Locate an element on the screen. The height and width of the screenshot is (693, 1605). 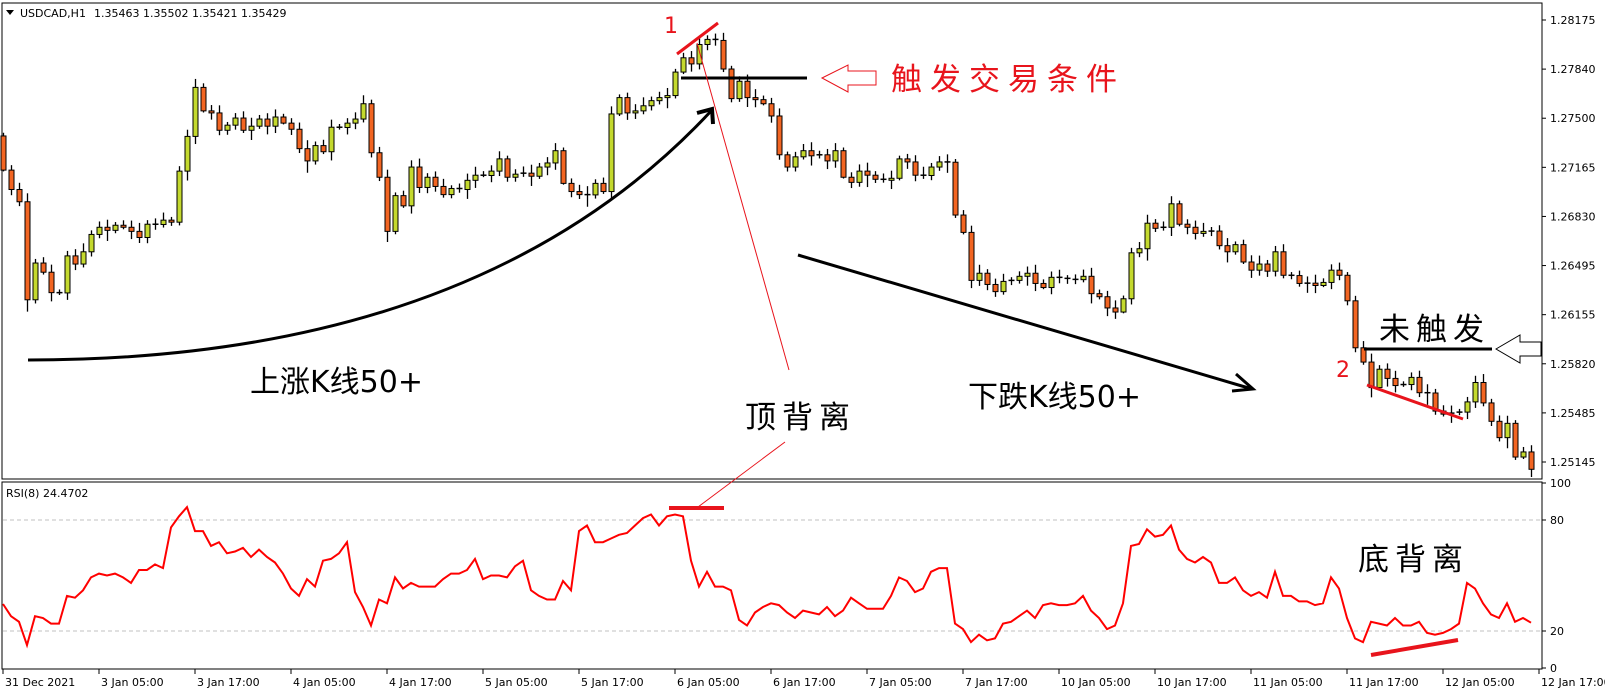
time-tick-label: 6 Jan 05:00 is located at coordinates (708, 682).